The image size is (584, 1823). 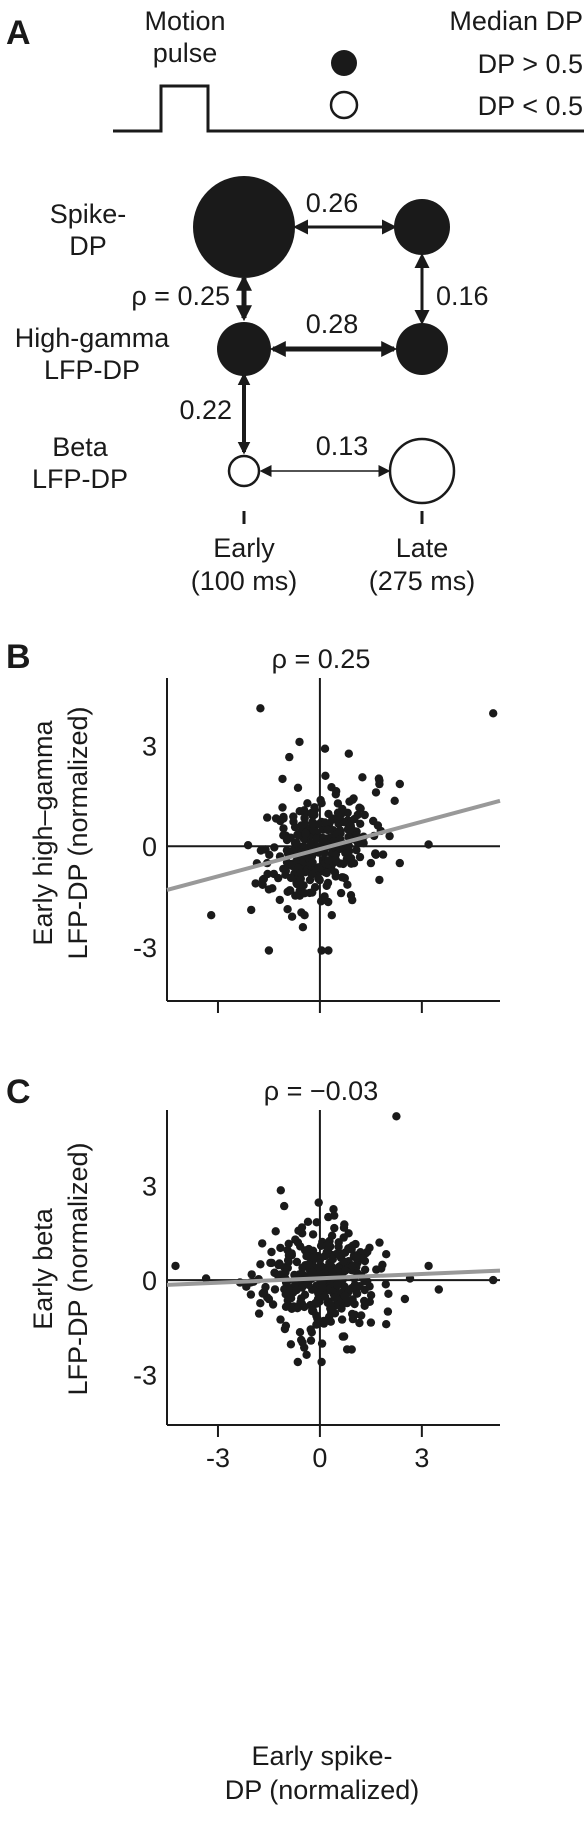 What do you see at coordinates (422, 349) in the screenshot?
I see `node-hg-late` at bounding box center [422, 349].